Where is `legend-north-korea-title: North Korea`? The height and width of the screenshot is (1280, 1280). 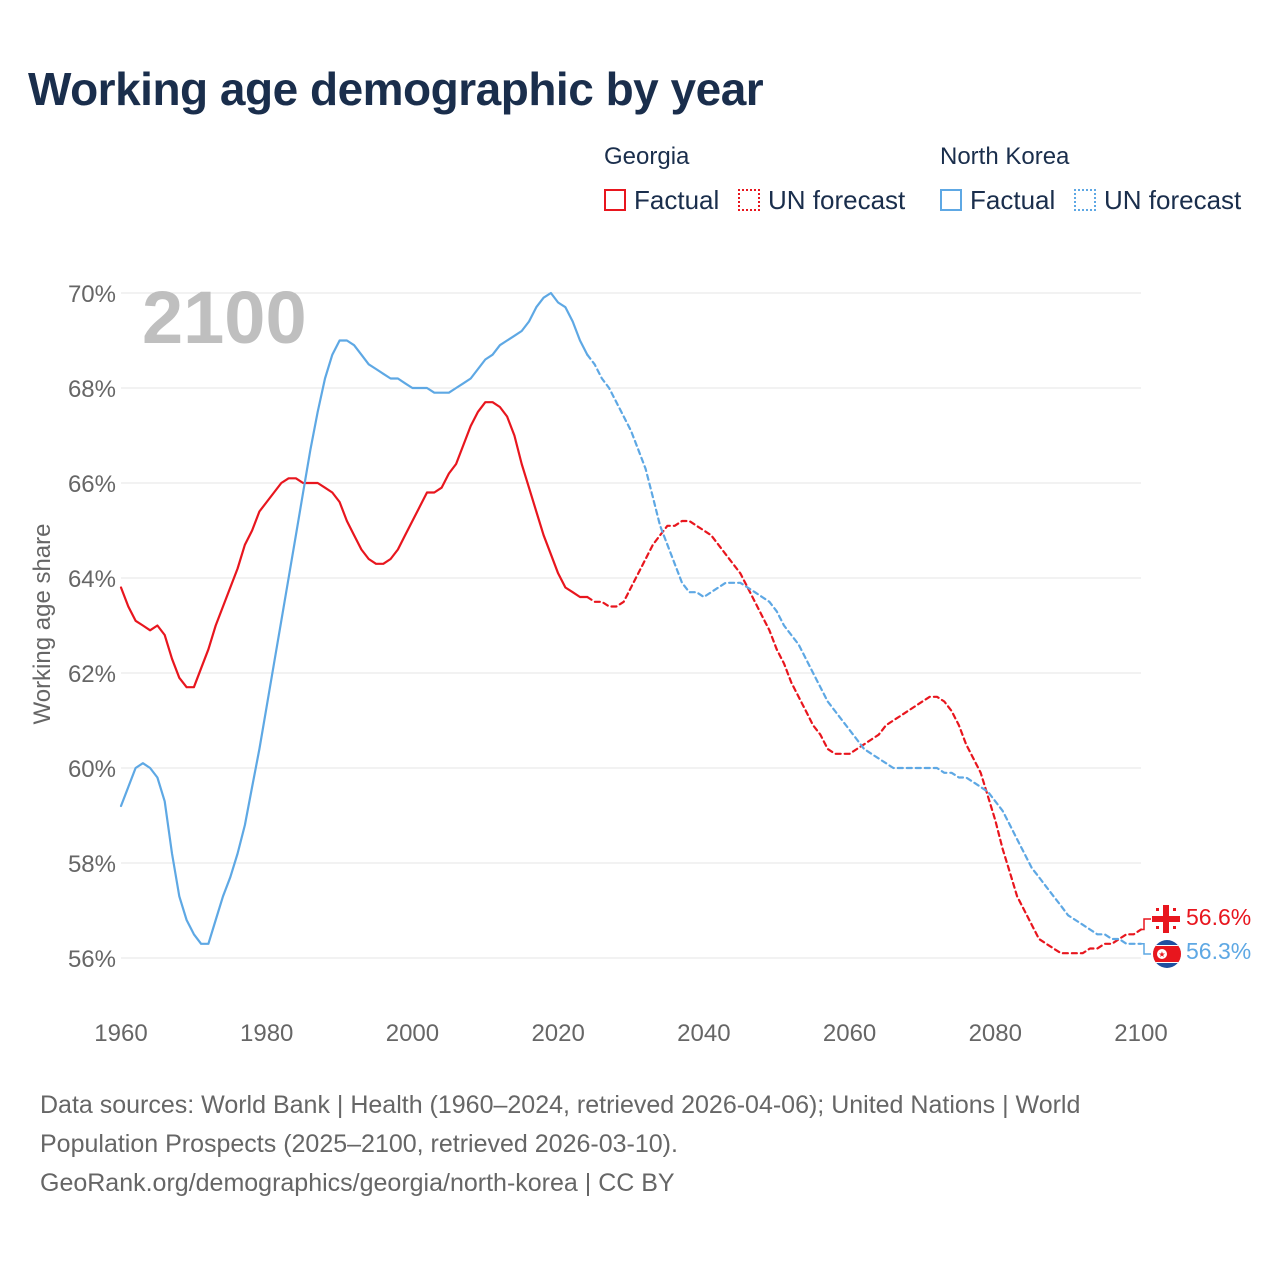
legend-north-korea-title: North Korea is located at coordinates (1005, 156).